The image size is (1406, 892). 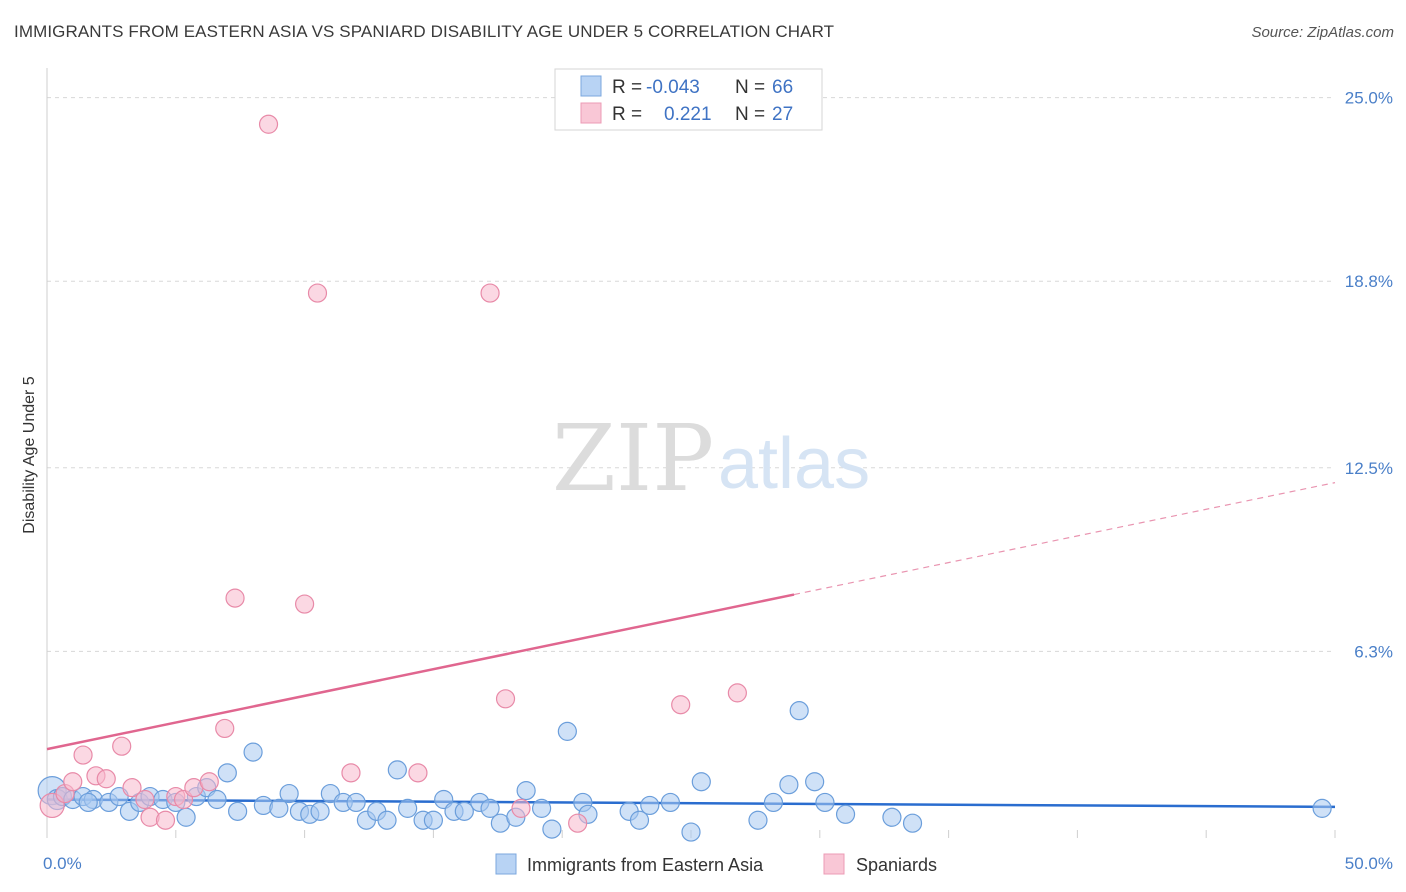 What do you see at coordinates (627, 87) in the screenshot?
I see `legend-r-label-blue: R =` at bounding box center [627, 87].